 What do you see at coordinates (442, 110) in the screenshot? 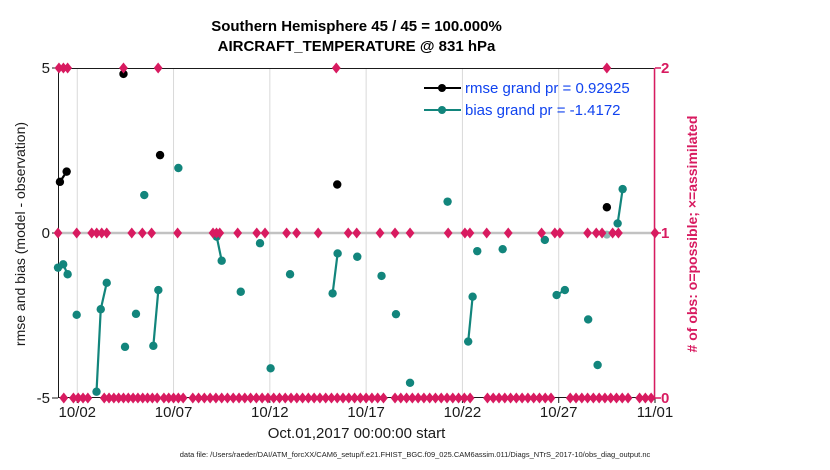
I see `legend-dot-bias` at bounding box center [442, 110].